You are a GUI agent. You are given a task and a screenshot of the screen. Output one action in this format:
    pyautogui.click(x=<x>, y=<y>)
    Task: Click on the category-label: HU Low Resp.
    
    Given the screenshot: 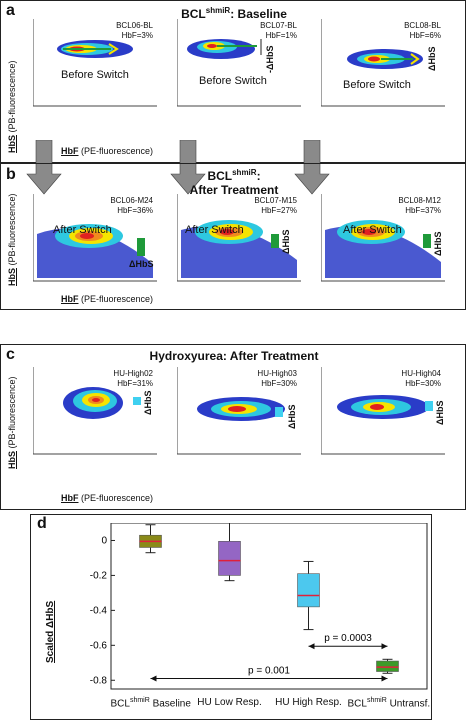 What is the action you would take?
    pyautogui.click(x=229, y=702)
    